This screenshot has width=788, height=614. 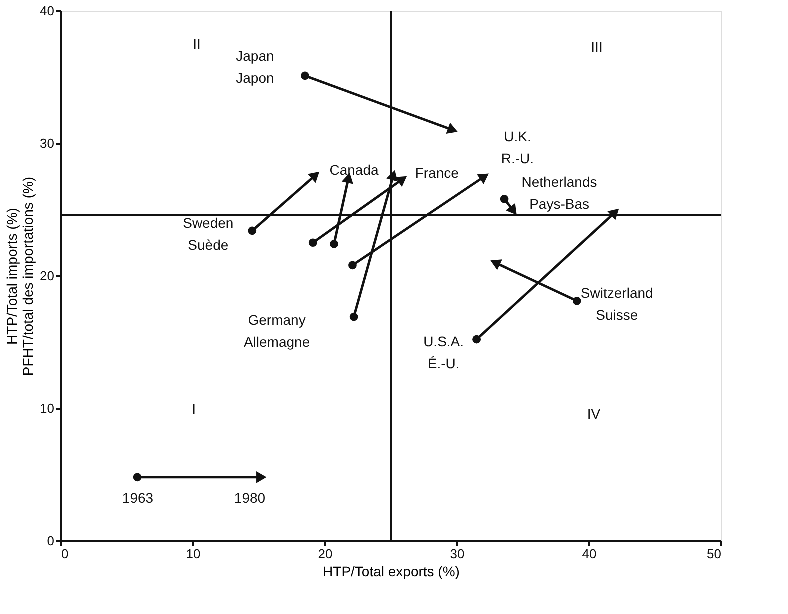 What do you see at coordinates (50, 541) in the screenshot?
I see `y-tick-label: 0` at bounding box center [50, 541].